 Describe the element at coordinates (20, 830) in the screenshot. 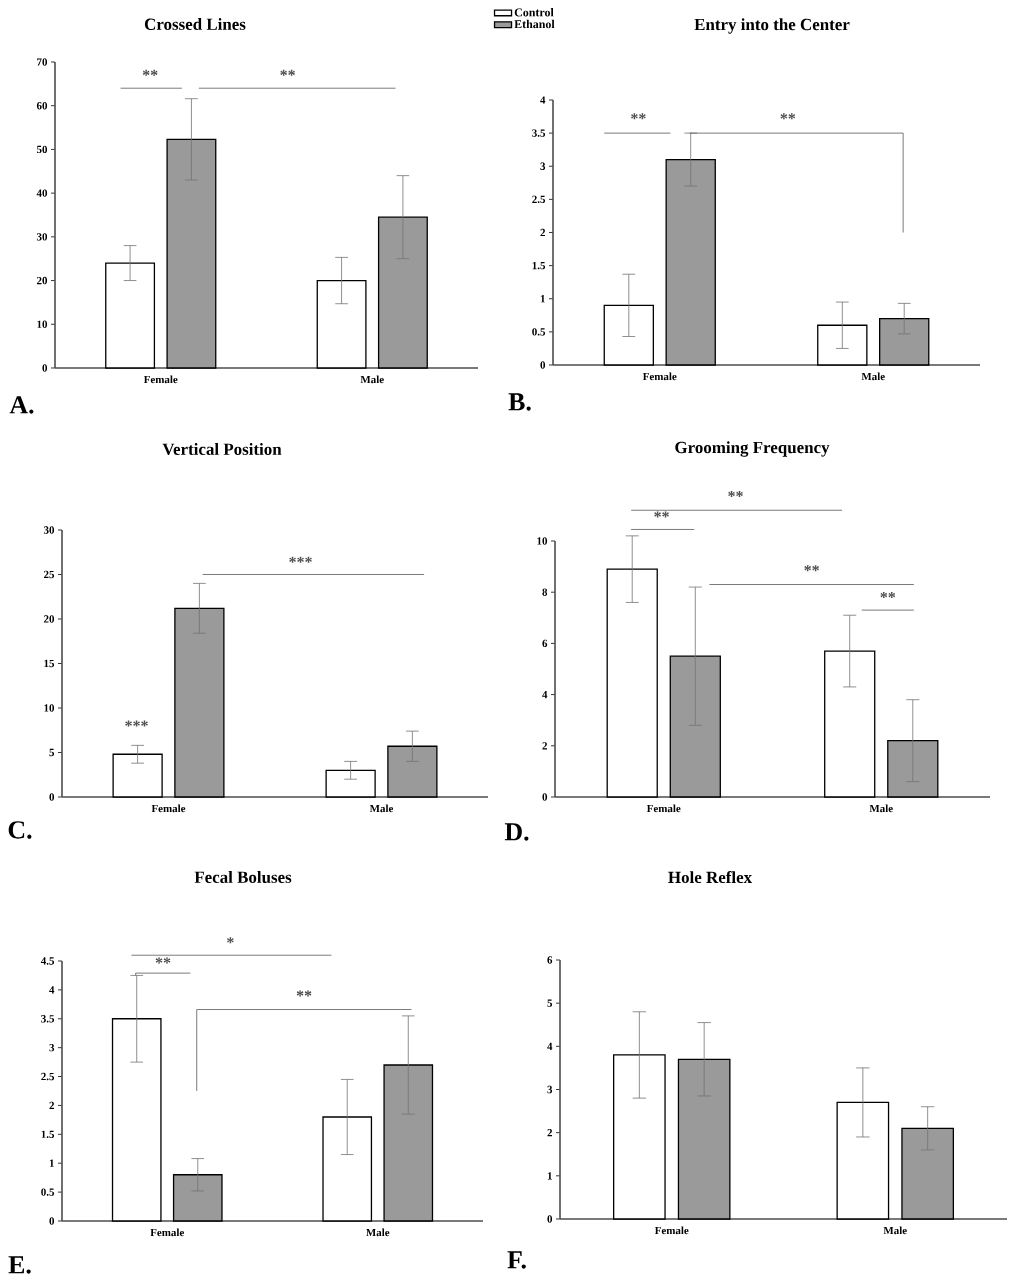

I see `text: C.` at that location.